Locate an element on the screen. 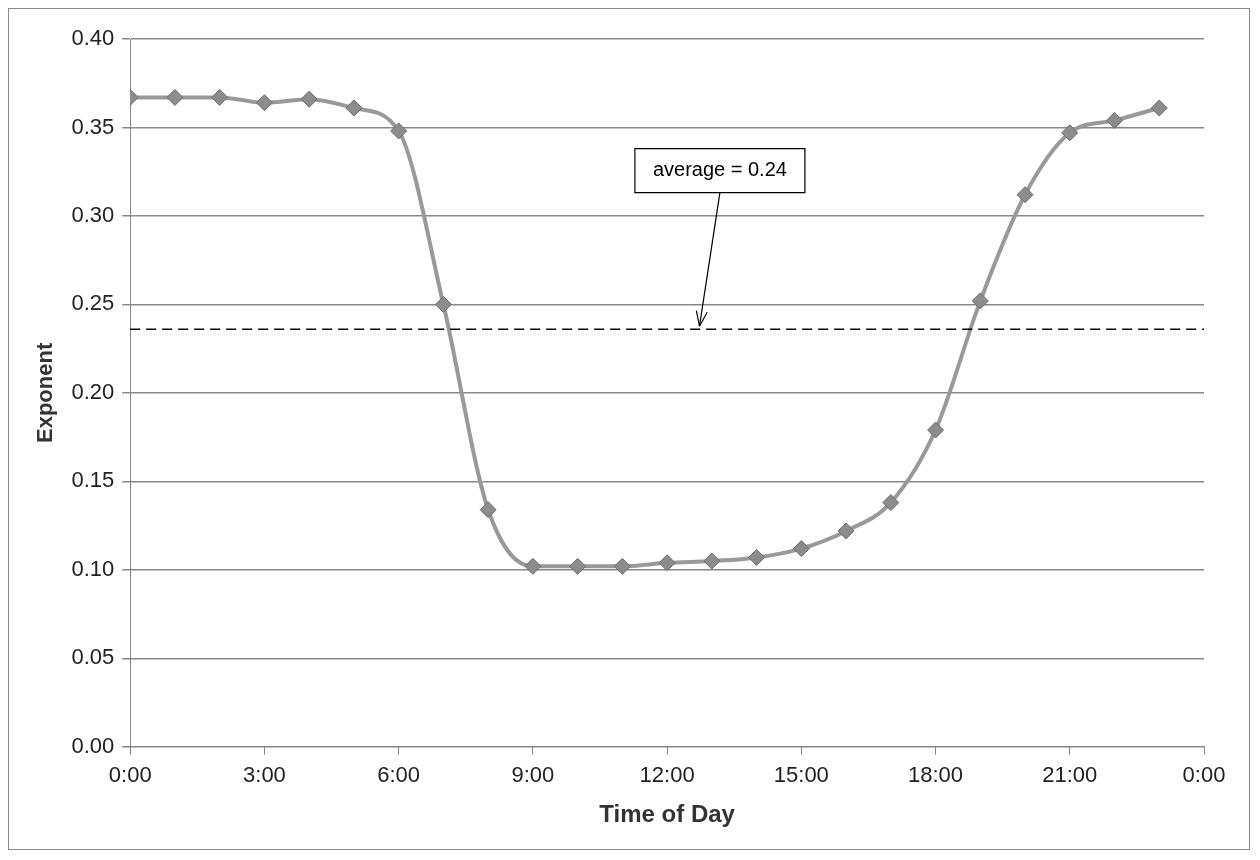 The image size is (1260, 860). y-tick-label: 0.20 is located at coordinates (93, 391).